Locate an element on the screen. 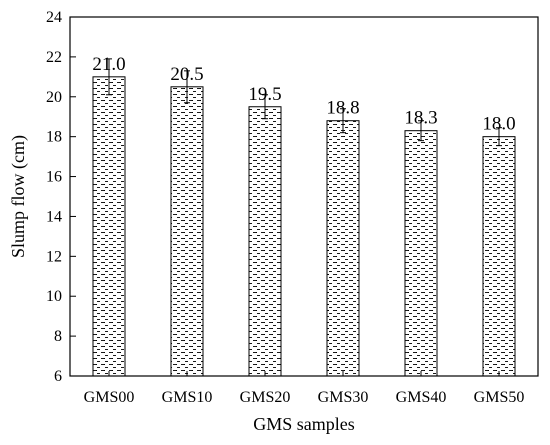 The image size is (550, 445). error-bar-gms00 is located at coordinates (109, 77).